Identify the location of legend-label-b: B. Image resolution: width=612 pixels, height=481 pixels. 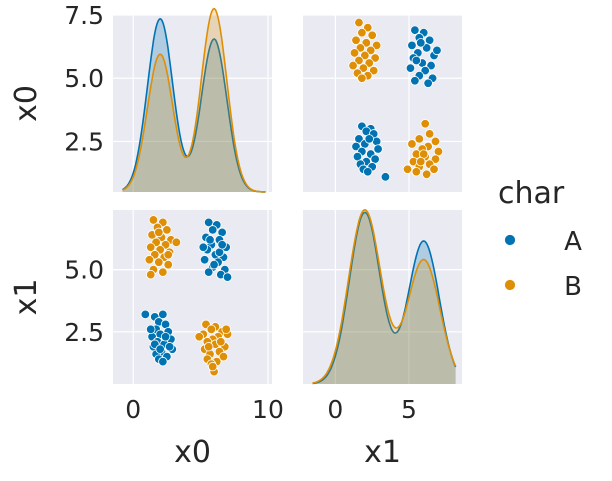
(573, 287).